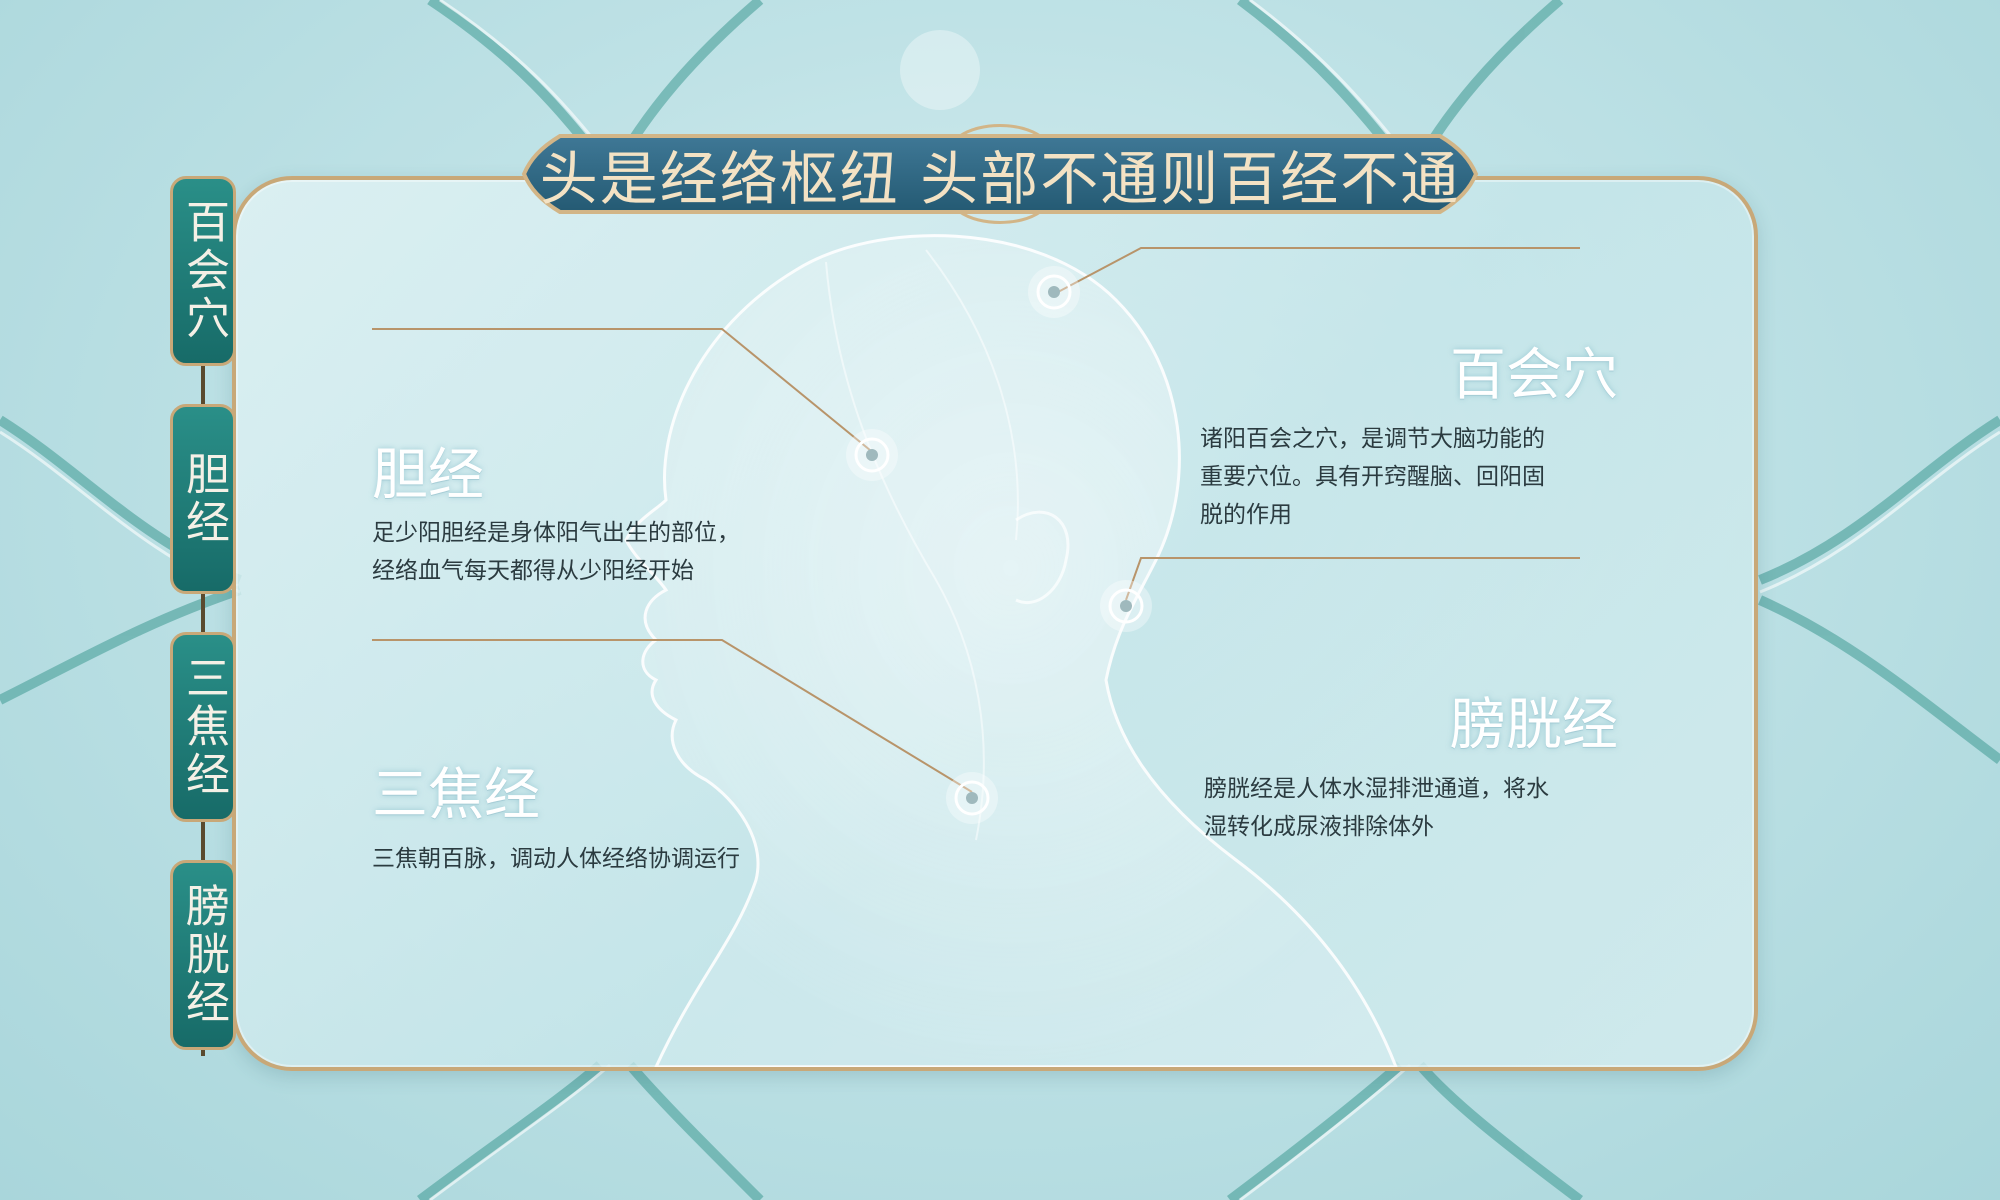 The height and width of the screenshot is (1200, 2000). I want to click on pangguang-line-1: 膀胱经是人体水湿排泄通道，将水, so click(1376, 789).